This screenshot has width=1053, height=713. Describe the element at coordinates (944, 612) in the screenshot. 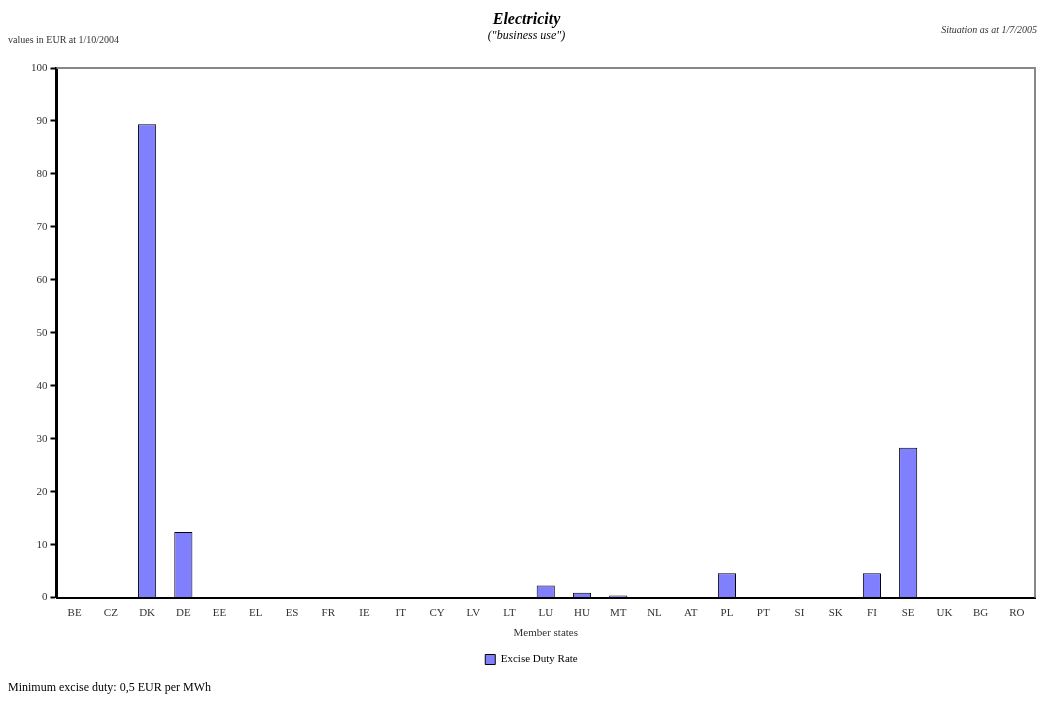

I see `x-tick-label: UK` at that location.